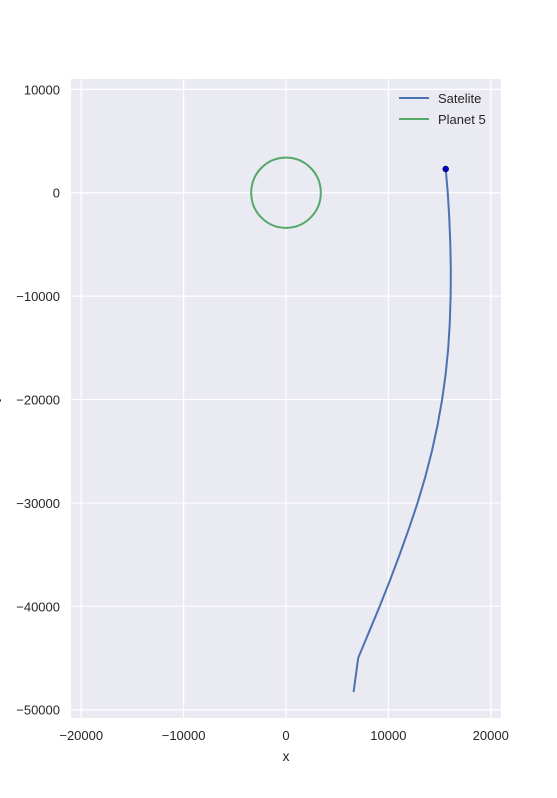 This screenshot has height=798, width=557. What do you see at coordinates (0, 398) in the screenshot?
I see `y-axis-label: y` at bounding box center [0, 398].